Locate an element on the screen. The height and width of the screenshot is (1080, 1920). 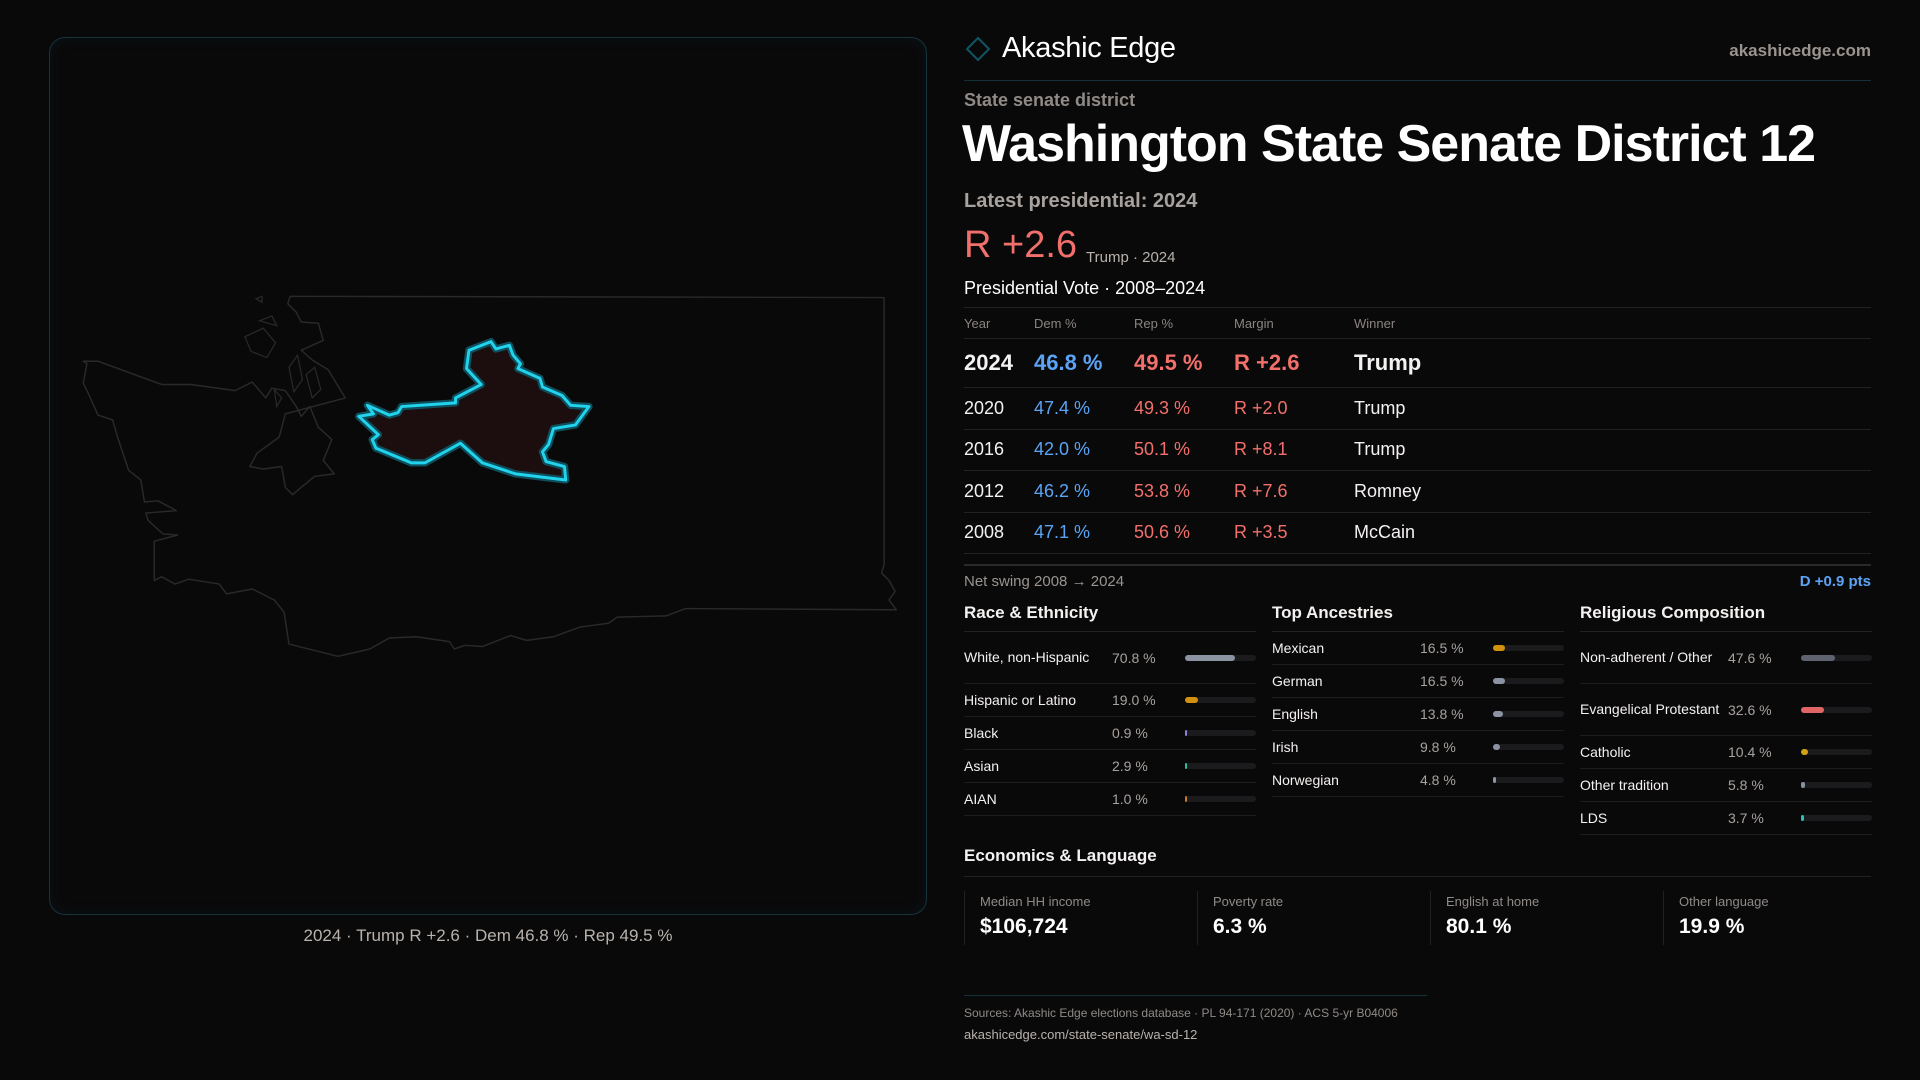
demographic-percent: 4.8 % is located at coordinates (1438, 780).